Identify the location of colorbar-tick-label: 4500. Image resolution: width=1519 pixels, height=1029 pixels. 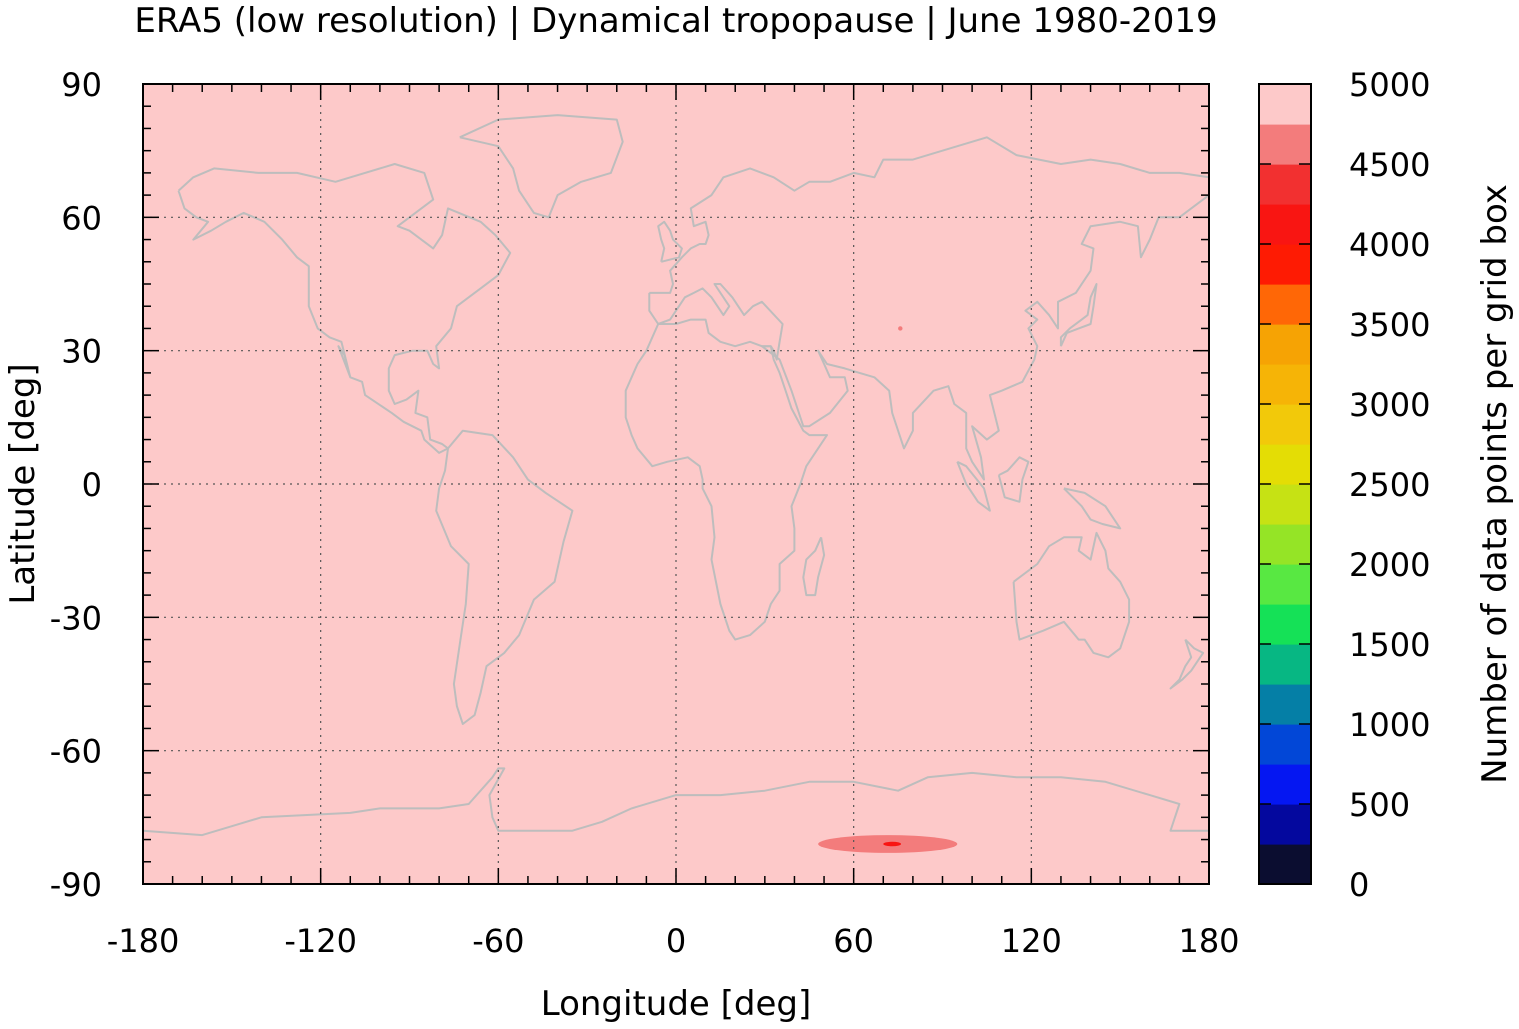
(1389, 165).